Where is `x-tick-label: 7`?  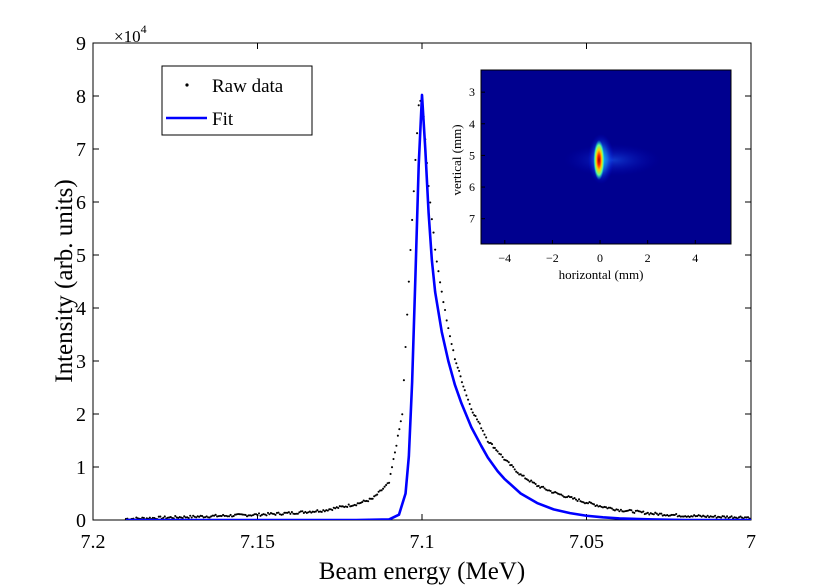 x-tick-label: 7 is located at coordinates (751, 542).